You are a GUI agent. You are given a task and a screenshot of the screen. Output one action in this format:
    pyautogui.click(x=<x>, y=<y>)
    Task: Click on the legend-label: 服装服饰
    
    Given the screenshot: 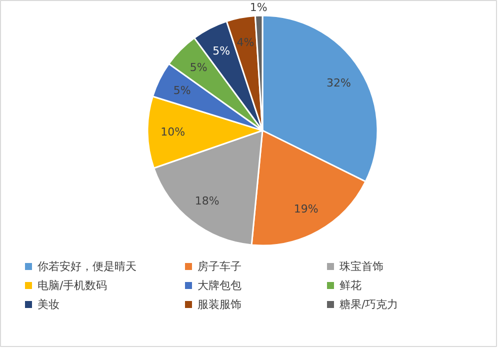 What is the action you would take?
    pyautogui.click(x=220, y=304)
    